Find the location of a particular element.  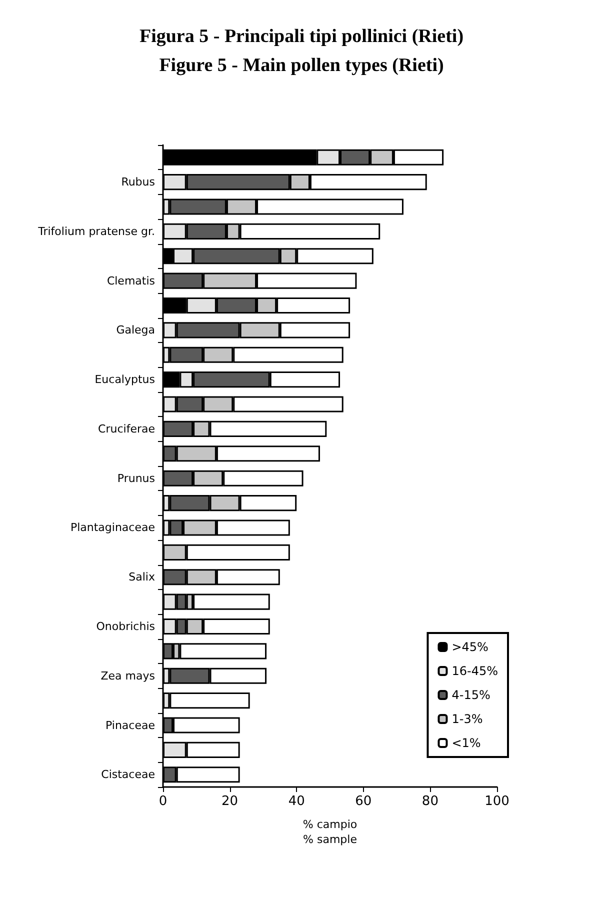

y-tick-label: Zea mays is located at coordinates (128, 675).